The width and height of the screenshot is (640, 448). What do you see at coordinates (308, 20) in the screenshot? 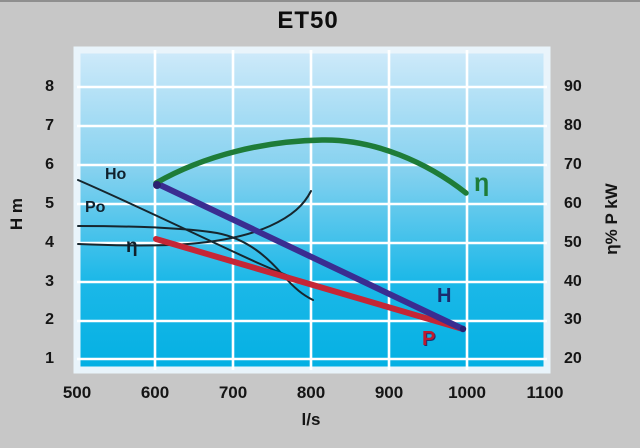
I see `chart-title: ET50` at bounding box center [308, 20].